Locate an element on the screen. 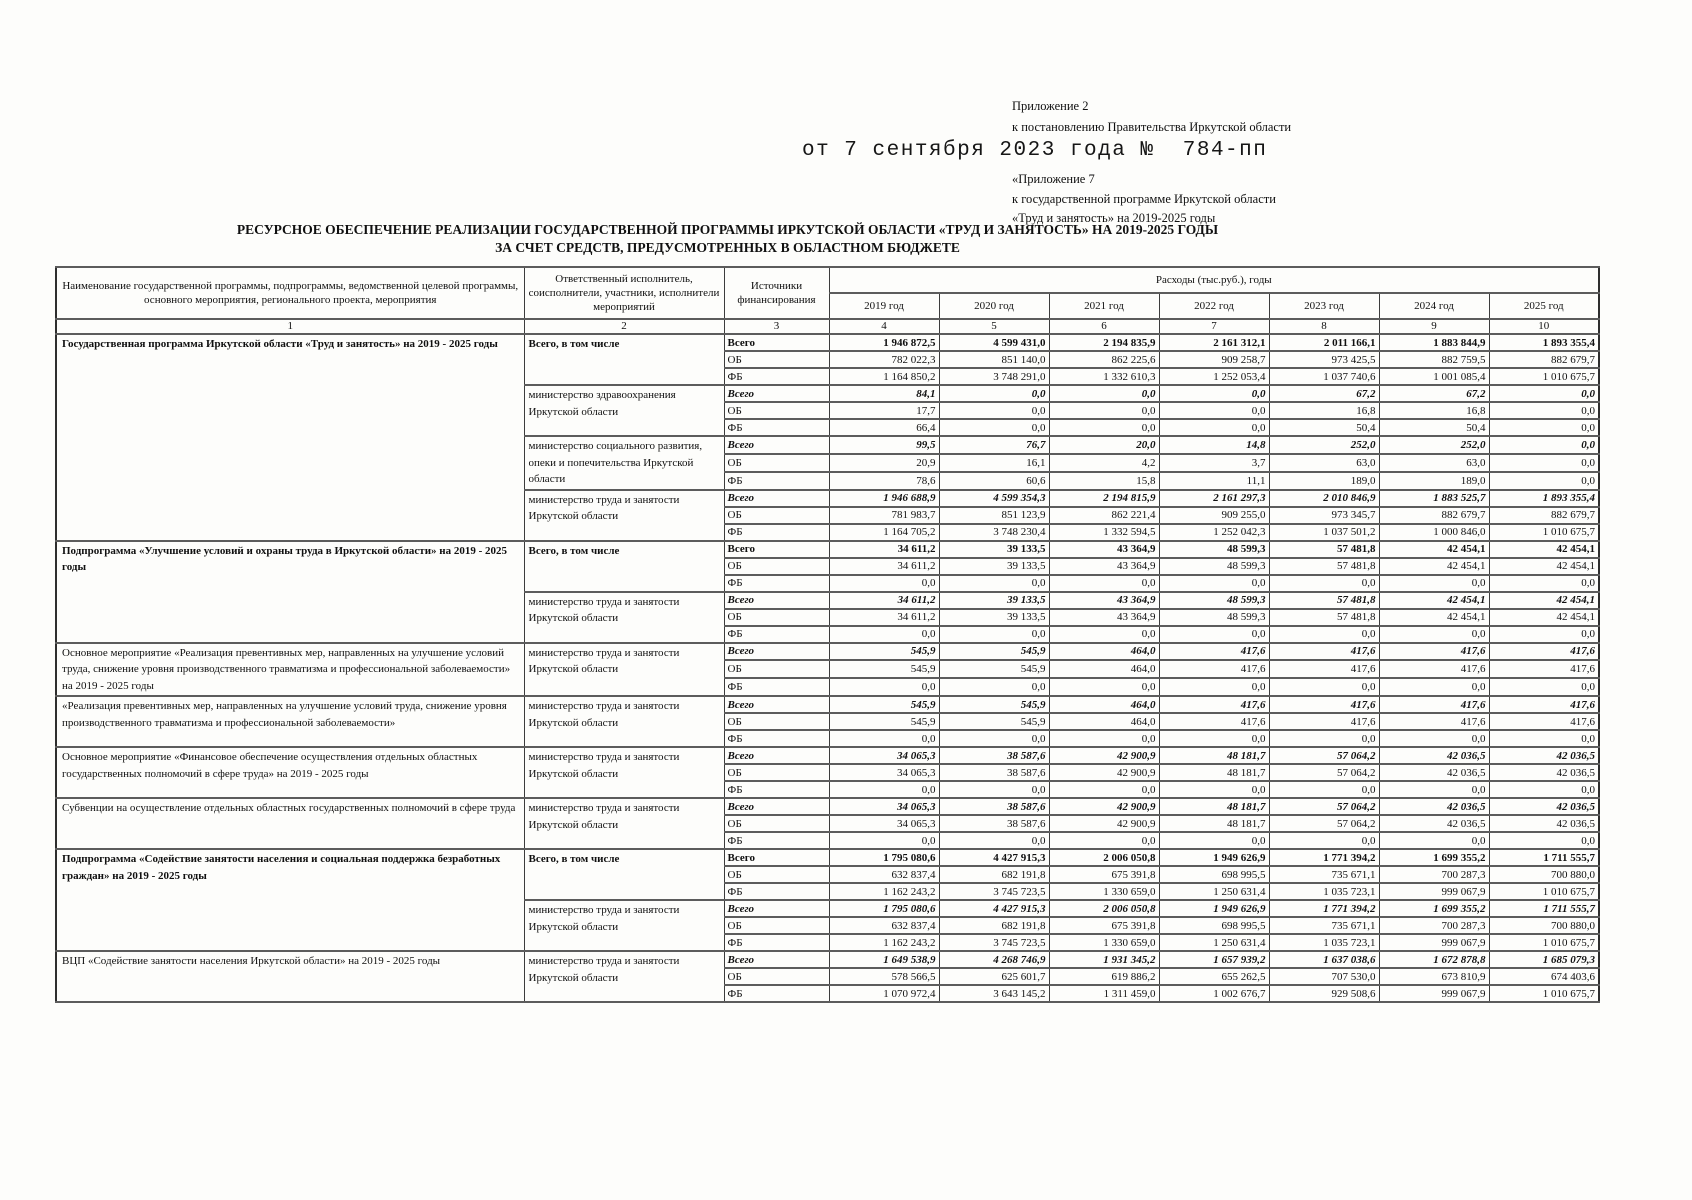 Image resolution: width=1692 pixels, height=1200 pixels. table-row: ОБ 20,9 16,1 4,2 3,7 63,0 63,0 0,0 is located at coordinates (828, 462).